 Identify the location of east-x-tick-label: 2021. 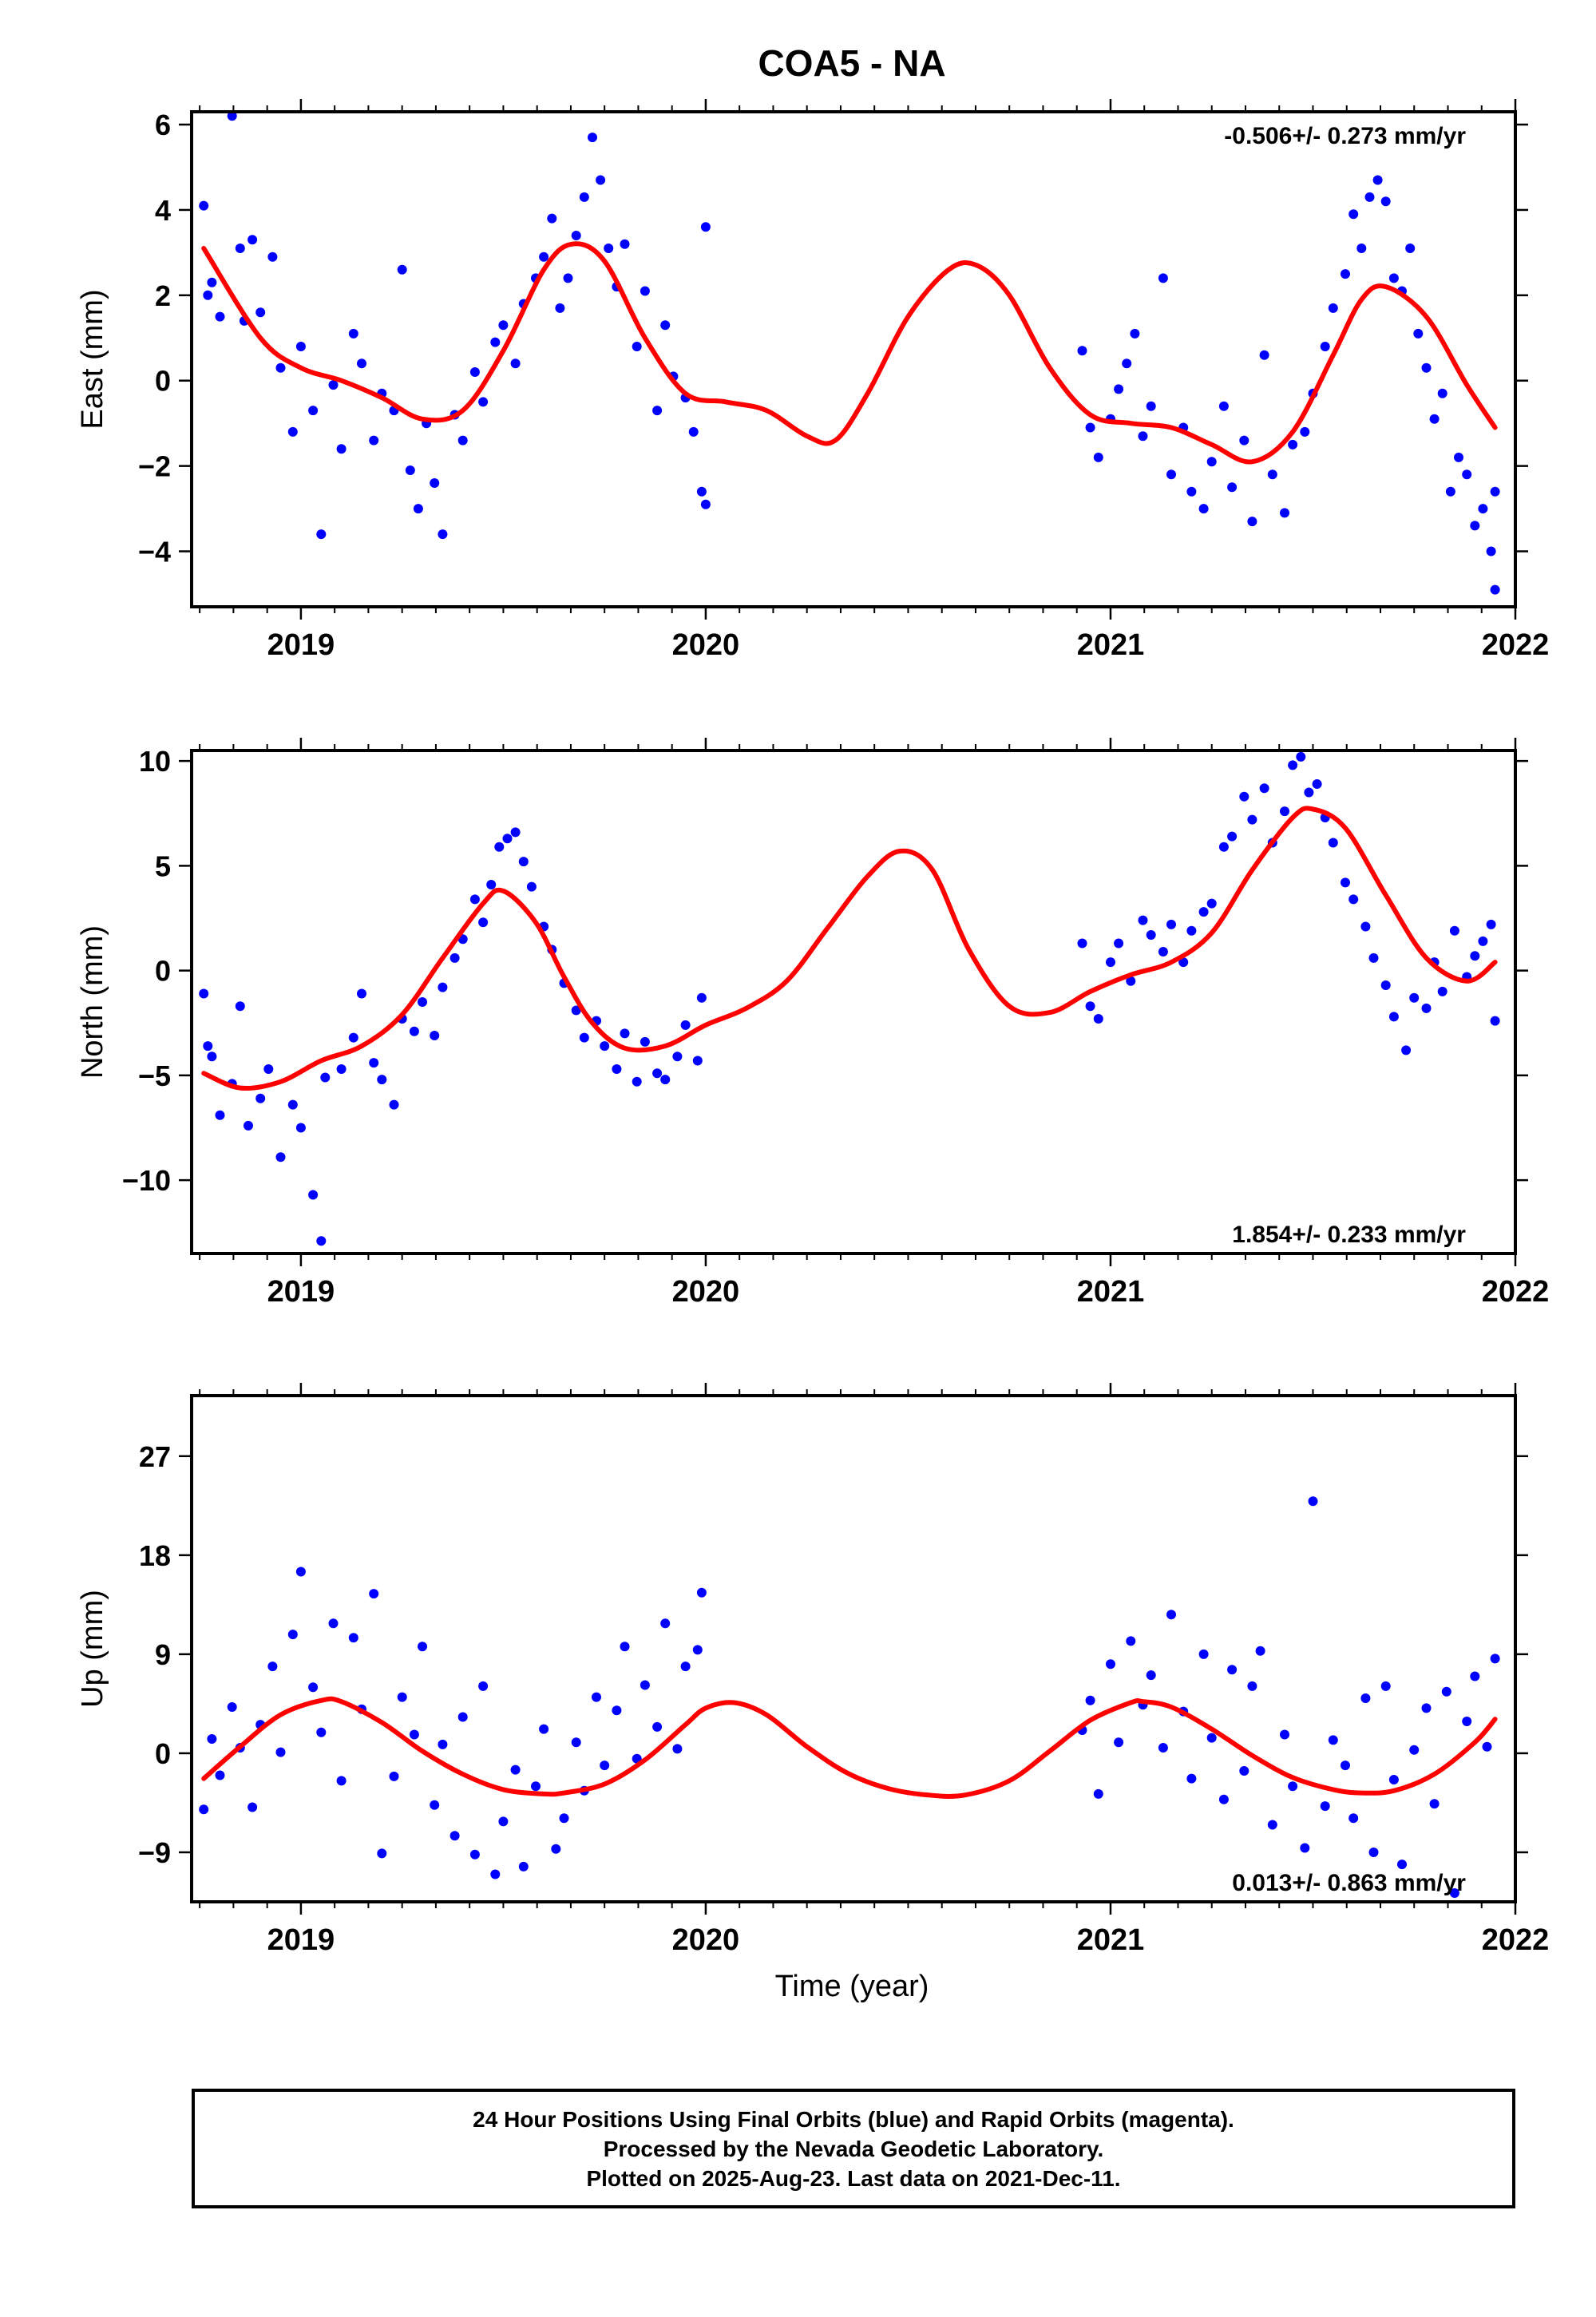
(1111, 645).